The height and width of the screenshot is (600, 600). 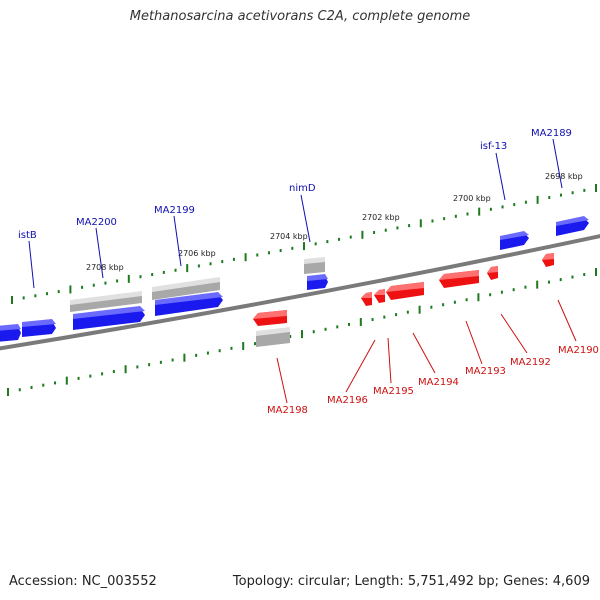 I want to click on gene-label-nimD: nimD, so click(x=302, y=188).